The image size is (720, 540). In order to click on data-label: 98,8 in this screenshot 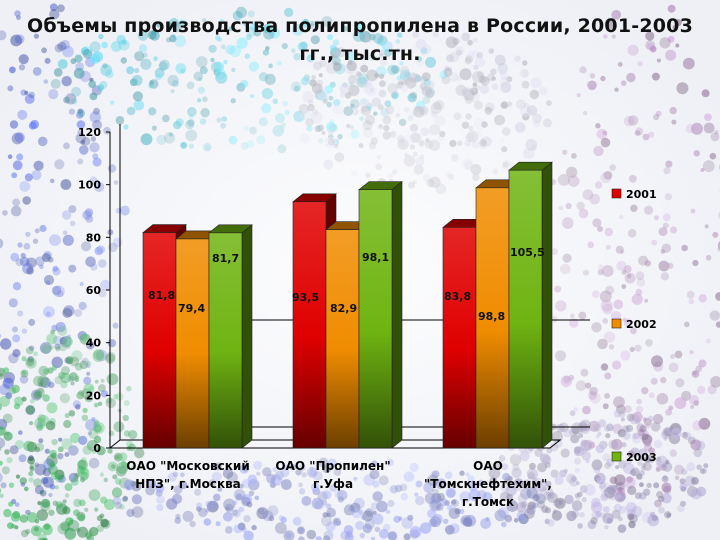, I will do `click(491, 316)`.